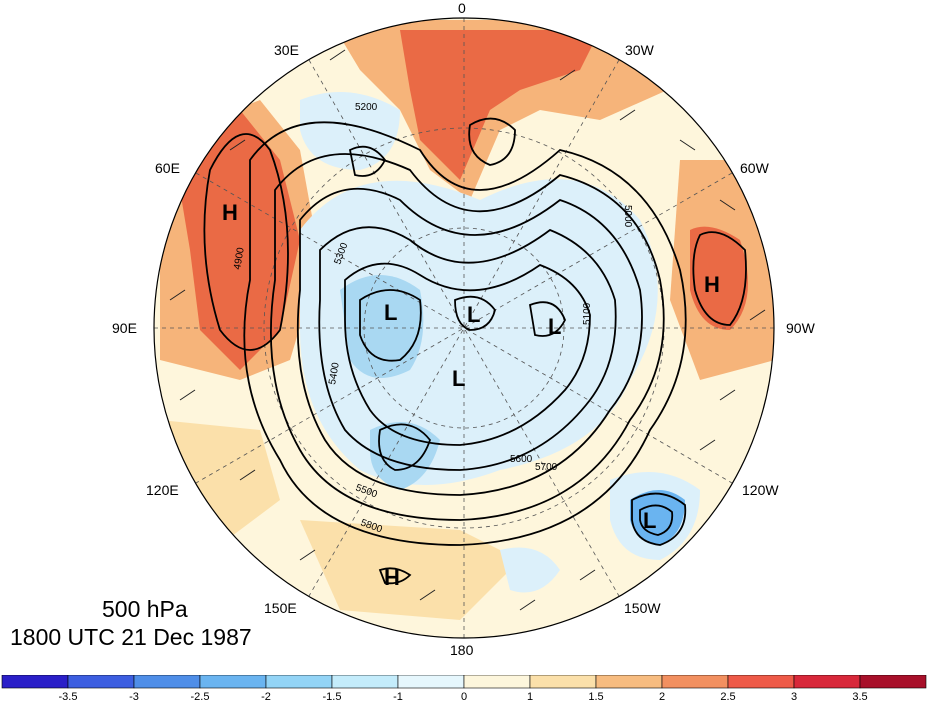  Describe the element at coordinates (639, 50) in the screenshot. I see `lon-label-30w: 30W` at that location.